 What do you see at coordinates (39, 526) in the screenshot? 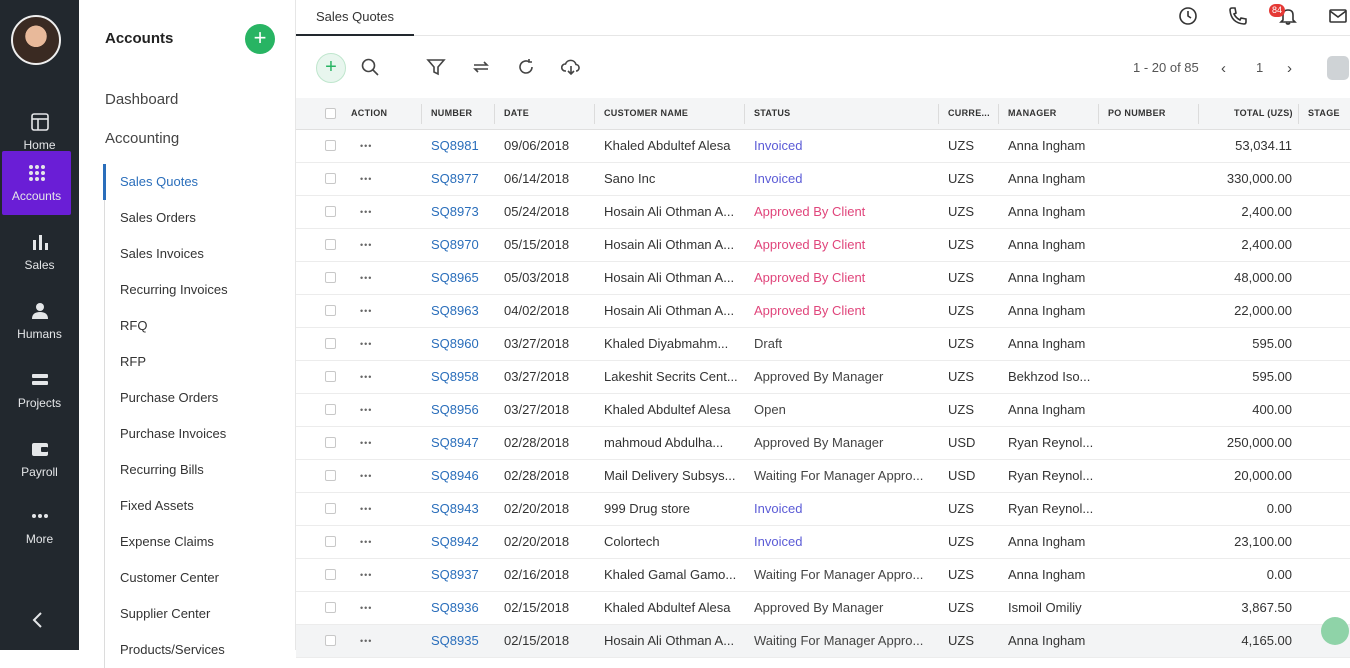
I see `rail-item-more: More` at bounding box center [39, 526].